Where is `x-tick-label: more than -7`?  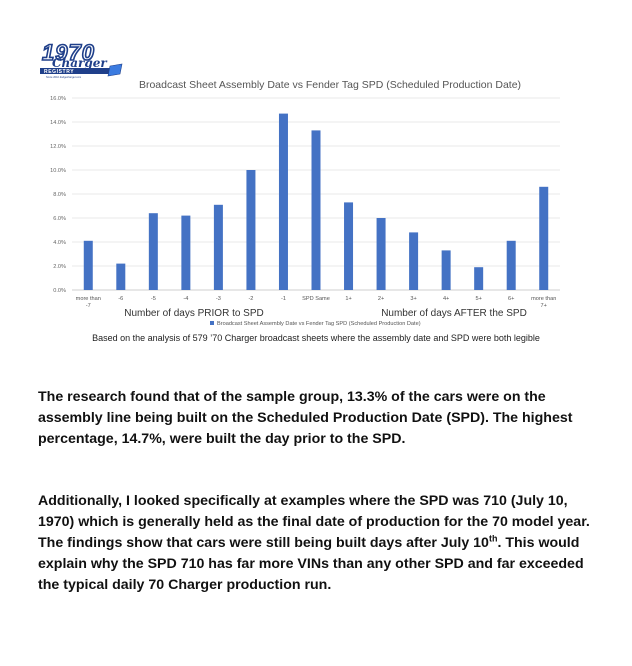
x-tick-label: more than -7 is located at coordinates (88, 302).